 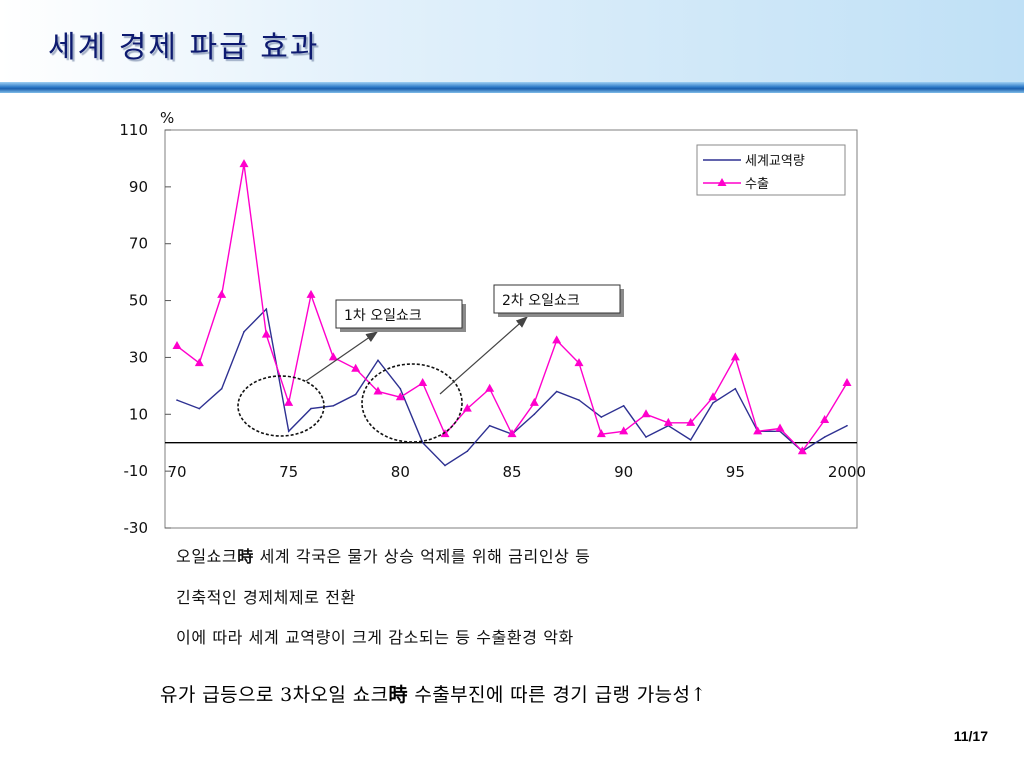 I want to click on x-tick-label: 90, so click(x=623, y=472).